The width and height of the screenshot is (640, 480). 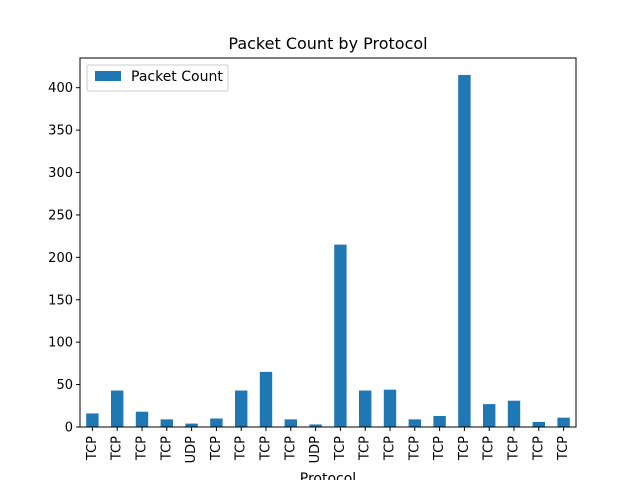 I want to click on y-tick-label: 200, so click(x=60, y=258).